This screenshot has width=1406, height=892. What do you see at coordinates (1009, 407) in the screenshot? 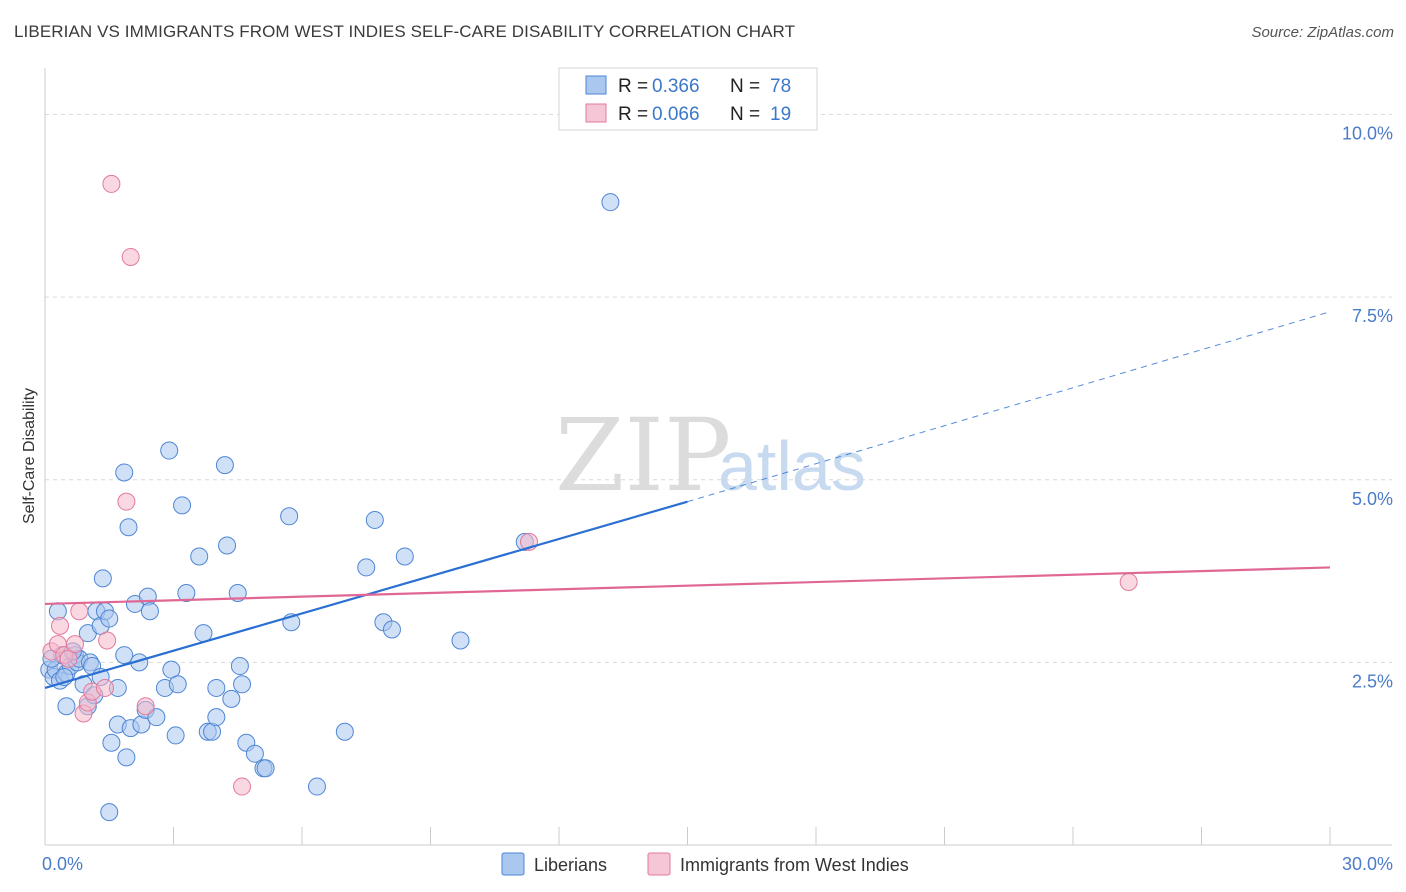
I see `liberians-trend-extension` at bounding box center [1009, 407].